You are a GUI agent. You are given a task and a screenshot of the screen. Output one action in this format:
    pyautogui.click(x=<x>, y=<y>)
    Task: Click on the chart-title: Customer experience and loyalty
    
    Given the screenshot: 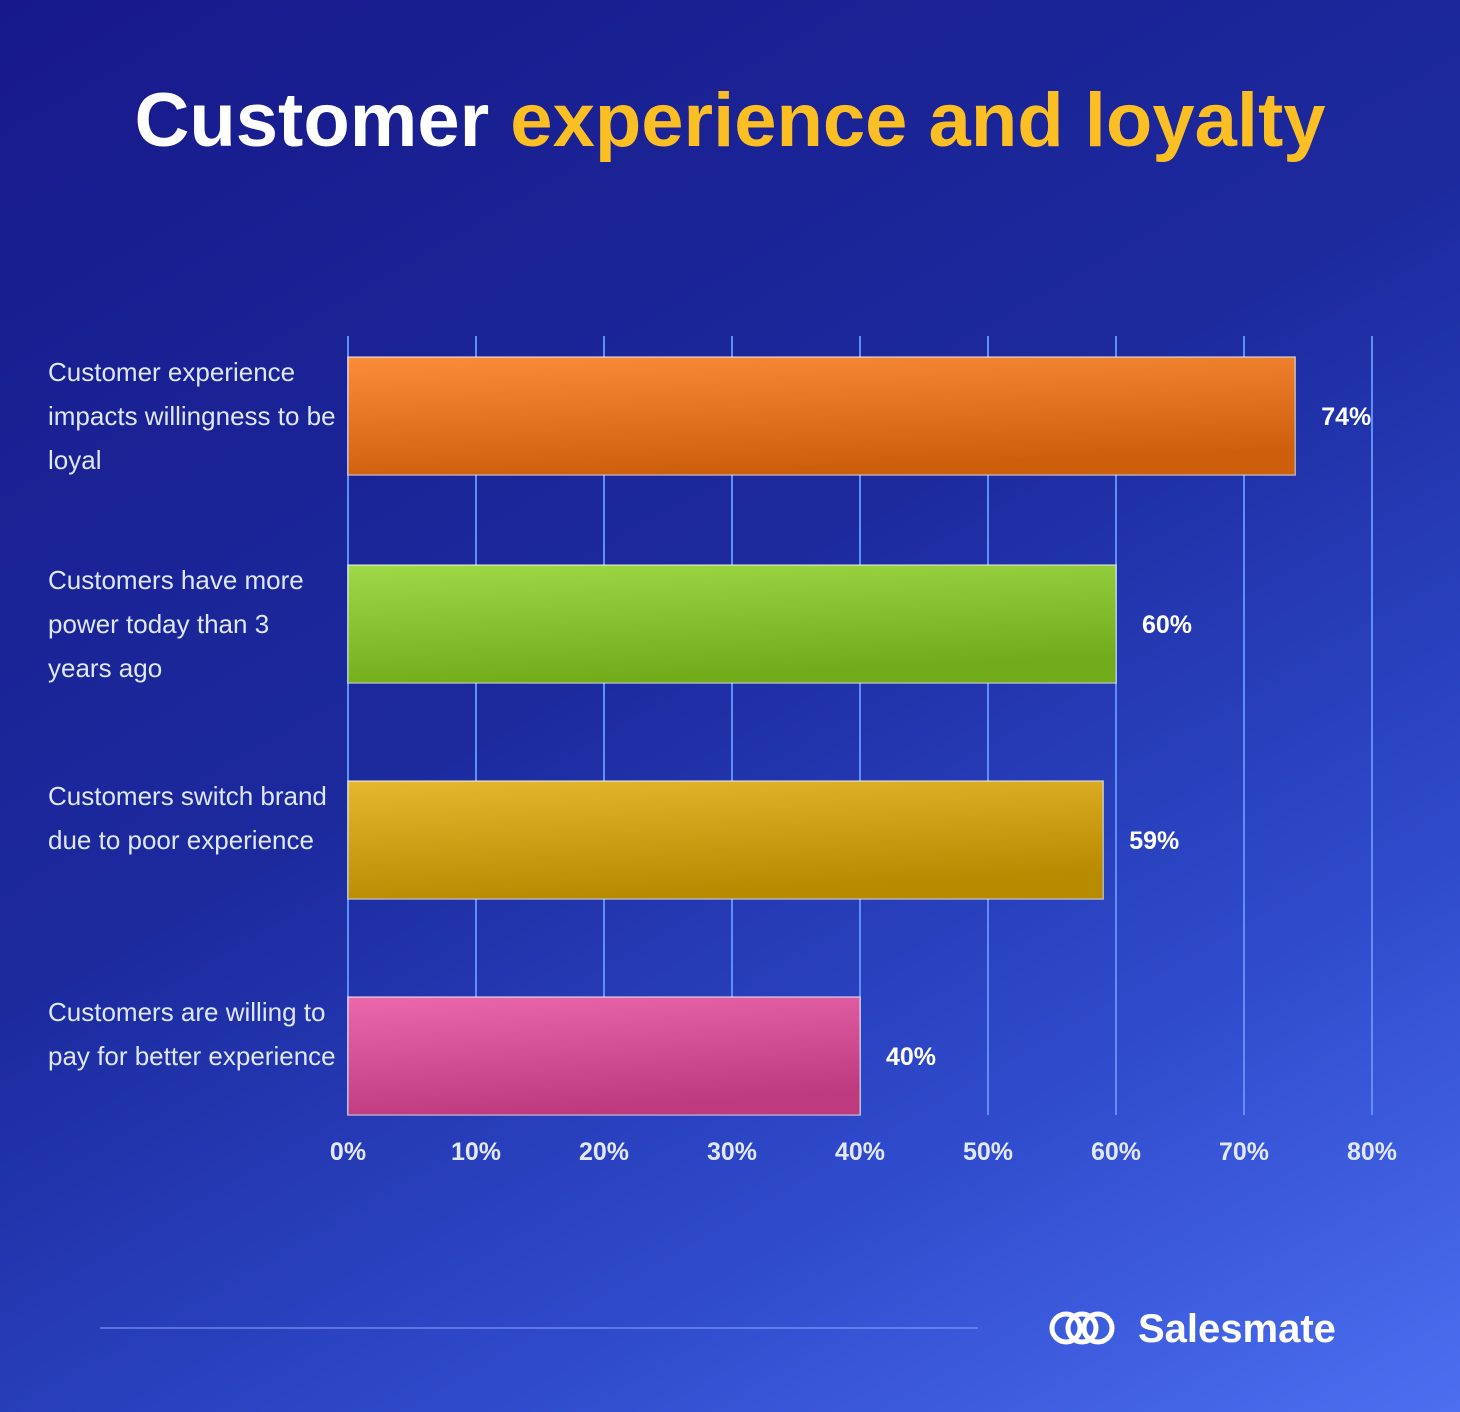 What is the action you would take?
    pyautogui.click(x=729, y=120)
    